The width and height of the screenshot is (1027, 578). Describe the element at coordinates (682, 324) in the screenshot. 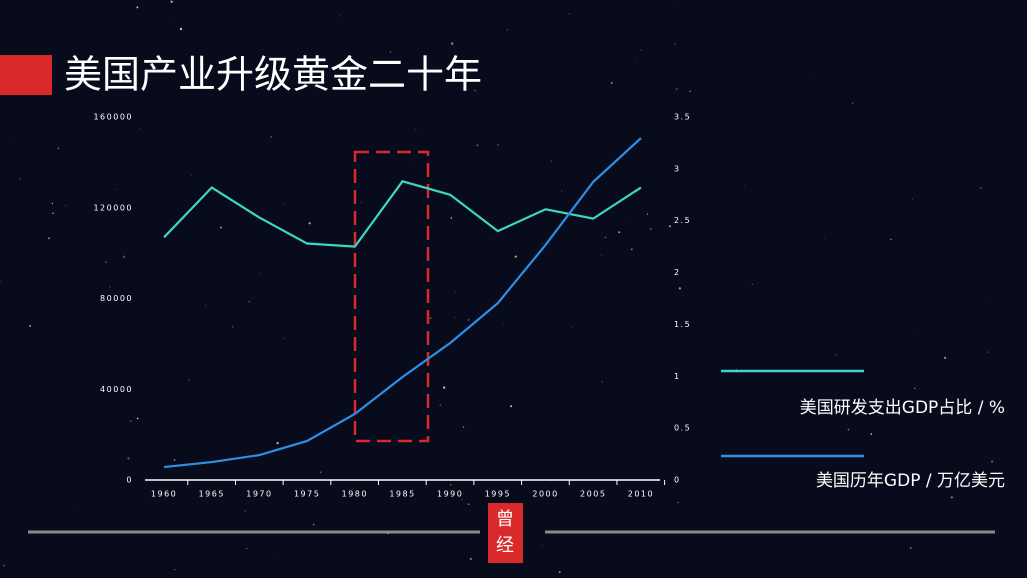

I see `y2-tick-label: 1.5` at that location.